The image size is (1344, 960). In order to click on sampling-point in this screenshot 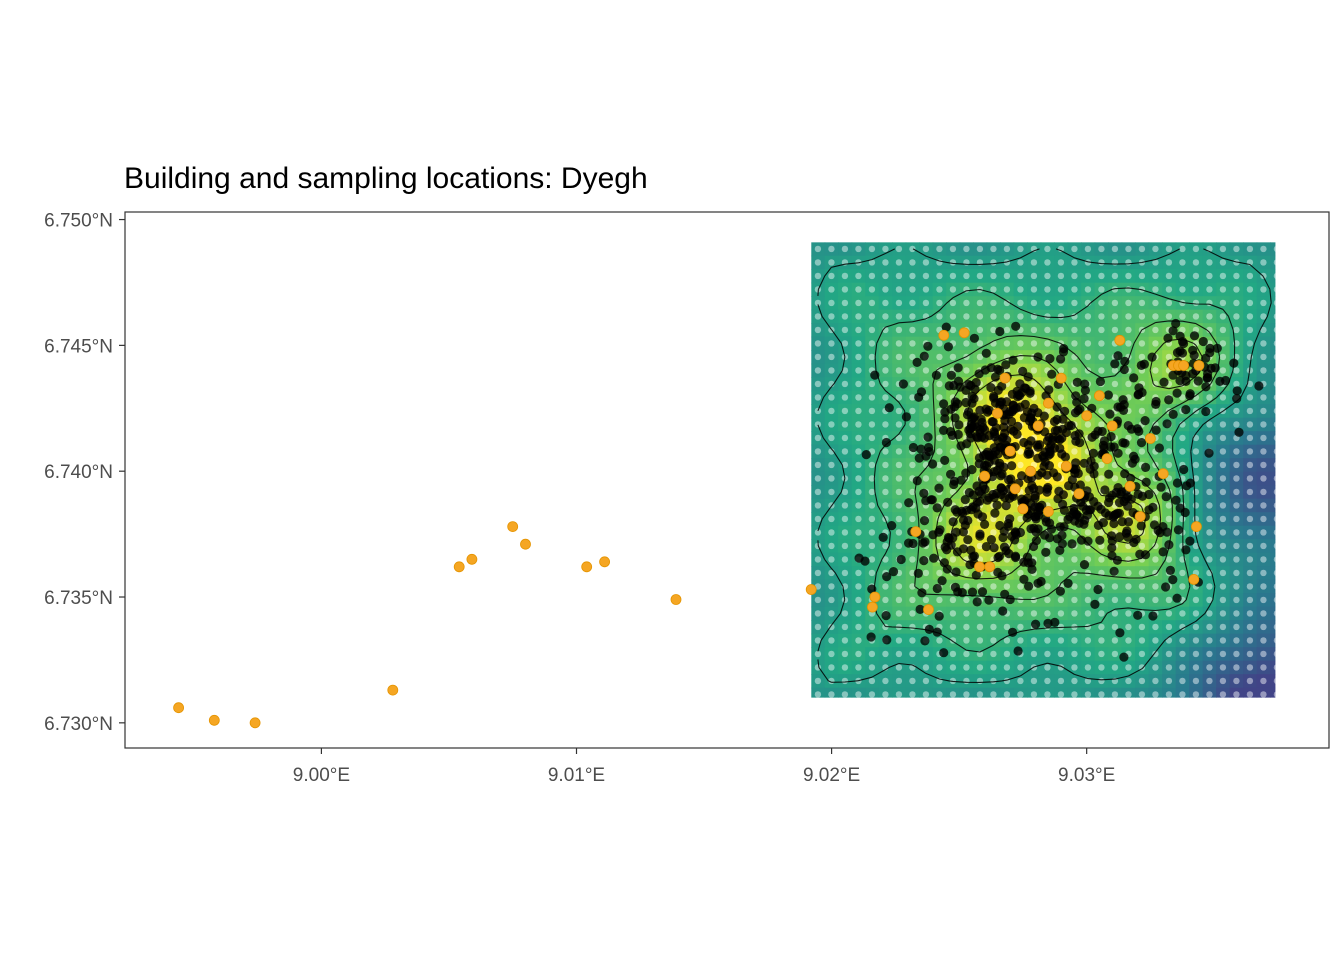, I will do `click(1087, 416)`.